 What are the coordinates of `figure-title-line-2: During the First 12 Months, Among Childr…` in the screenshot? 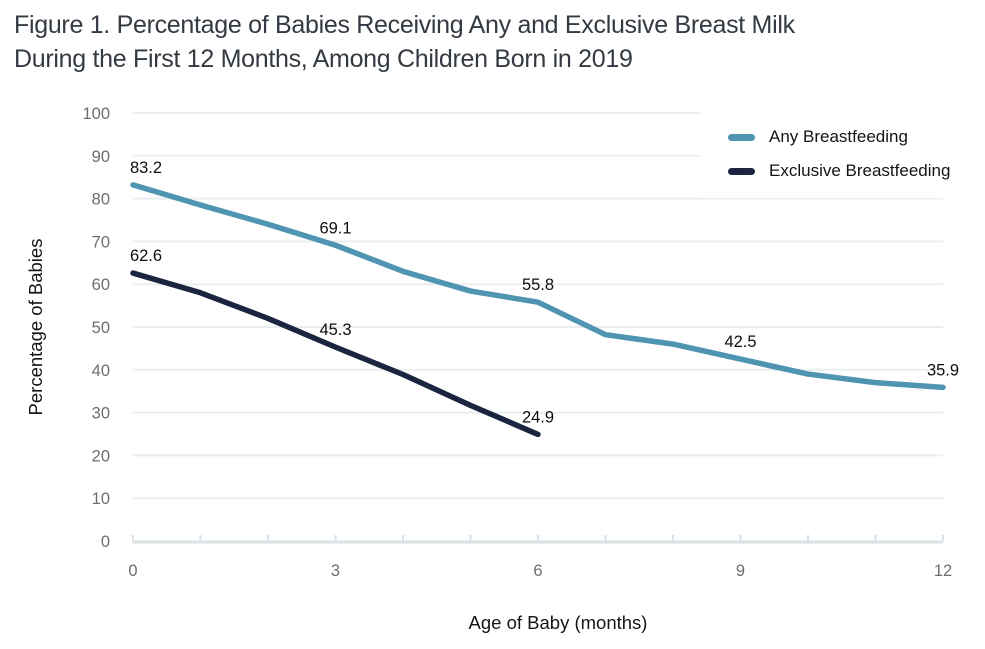 It's located at (323, 59).